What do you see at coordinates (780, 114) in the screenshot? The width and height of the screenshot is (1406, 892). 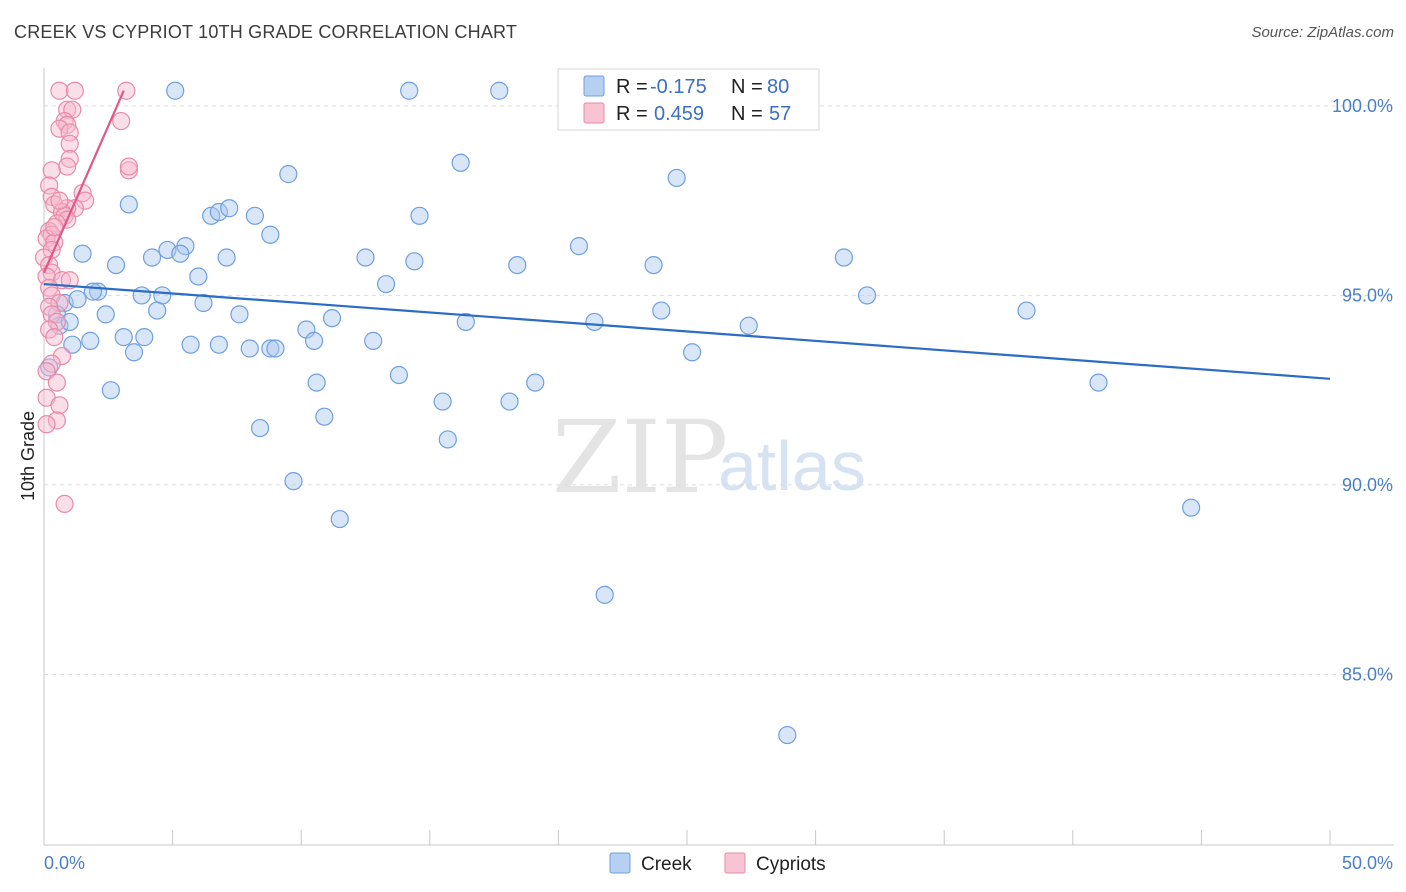 I see `legend-cypriots-n-value: 57` at bounding box center [780, 114].